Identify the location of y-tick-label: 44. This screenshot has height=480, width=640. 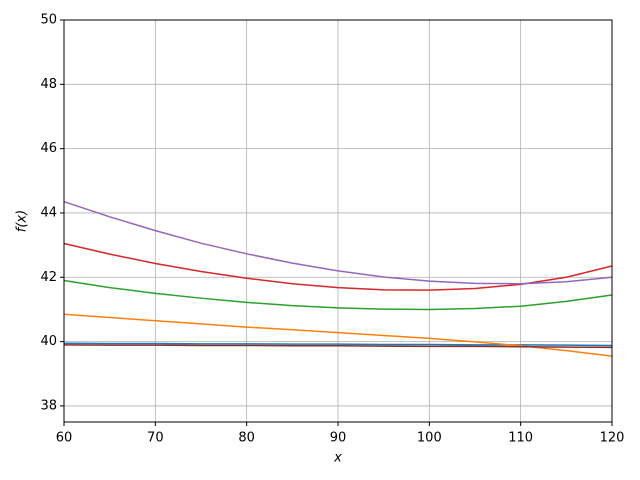
(48, 212).